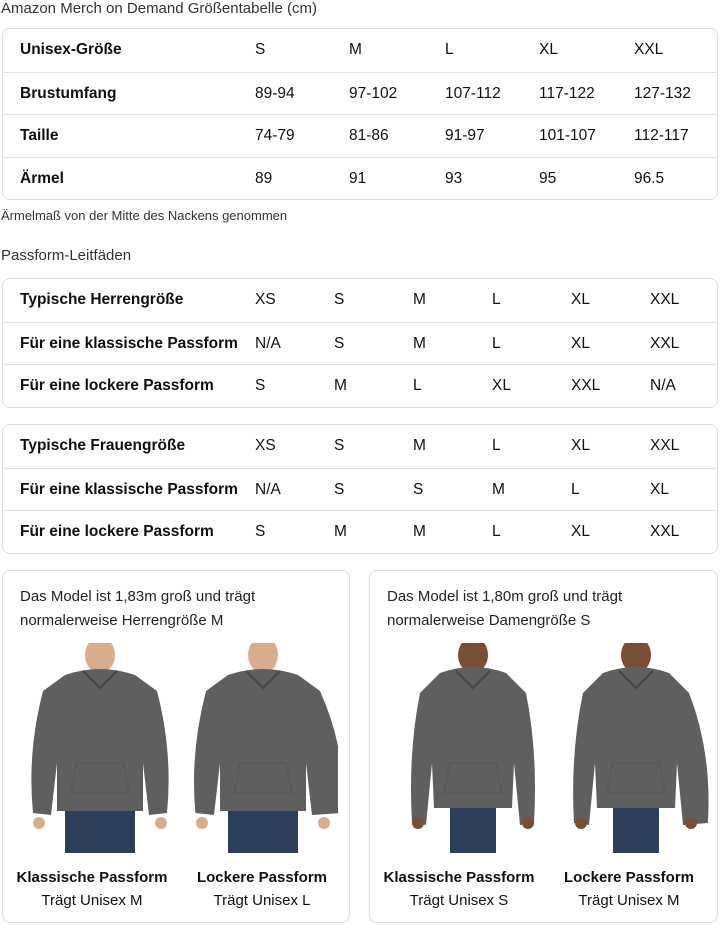 The width and height of the screenshot is (720, 925). I want to click on table-cell: 107-112, so click(473, 93).